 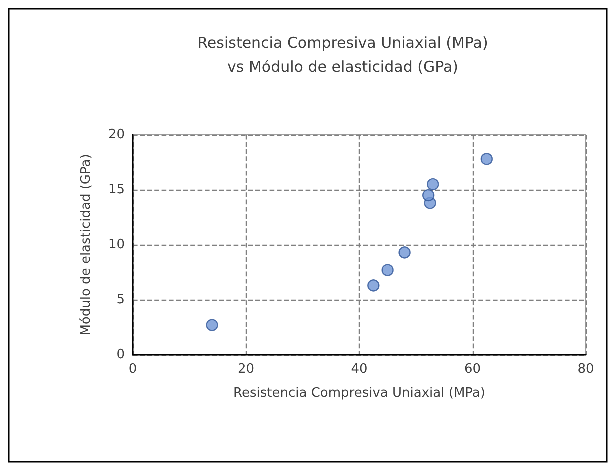 What do you see at coordinates (360, 393) in the screenshot?
I see `x-axis-title: Resistencia Compresiva Uniaxial (MPa)` at bounding box center [360, 393].